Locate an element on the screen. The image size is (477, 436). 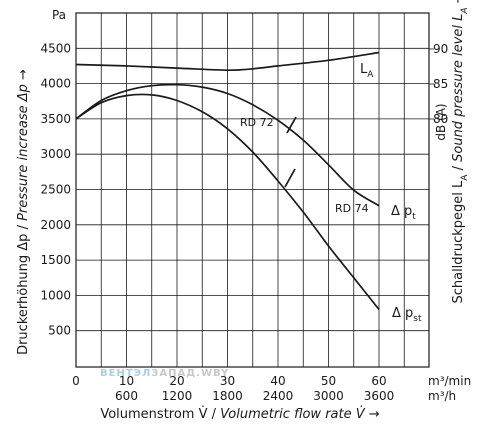
y-unit-left: Pa is located at coordinates (59, 15).